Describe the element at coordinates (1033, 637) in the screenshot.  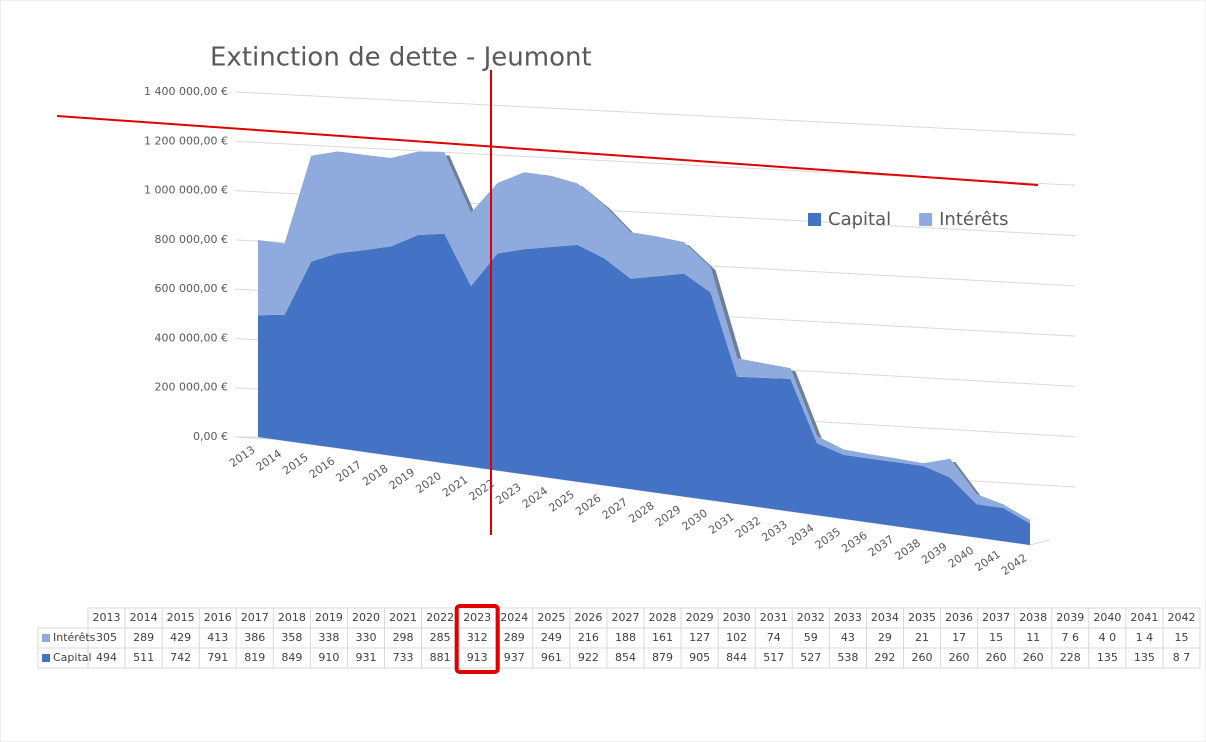
I see `table-cell: 11` at that location.